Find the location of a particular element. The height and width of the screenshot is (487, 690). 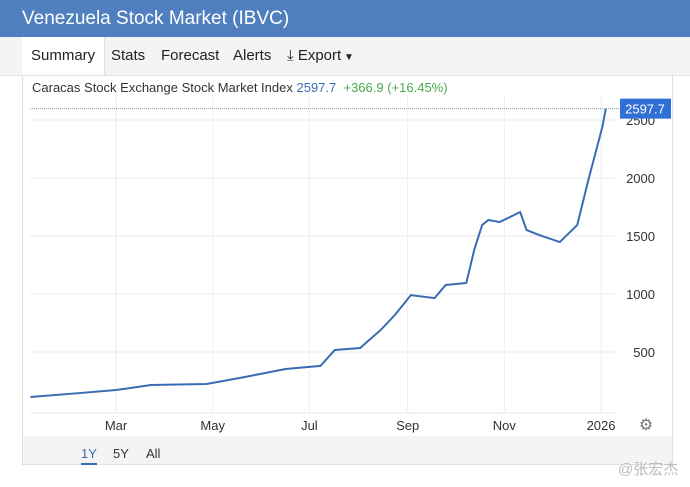

range-all: All is located at coordinates (153, 453).